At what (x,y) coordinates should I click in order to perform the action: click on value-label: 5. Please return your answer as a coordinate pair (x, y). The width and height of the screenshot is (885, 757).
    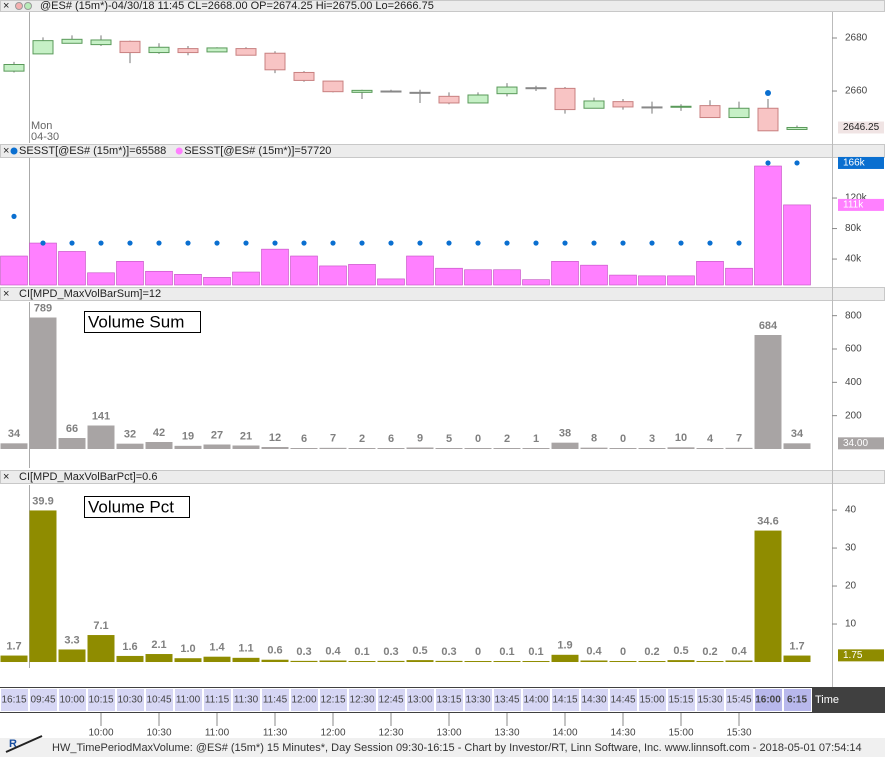
    Looking at the image, I should click on (449, 439).